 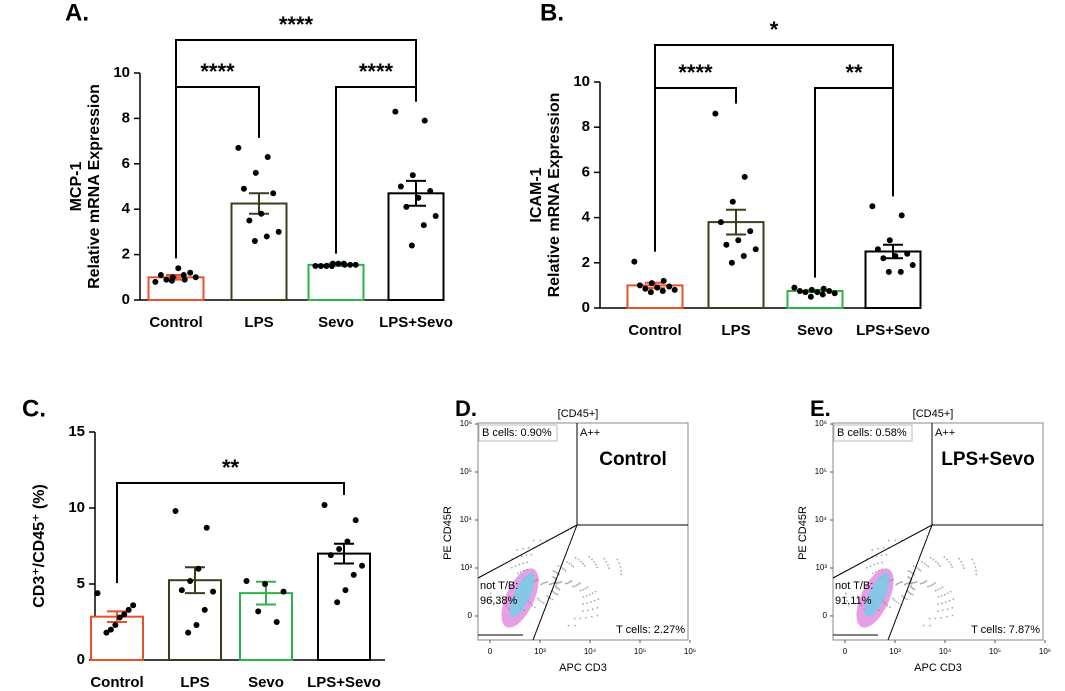 I want to click on gate-label: 96.38%, so click(x=499, y=601).